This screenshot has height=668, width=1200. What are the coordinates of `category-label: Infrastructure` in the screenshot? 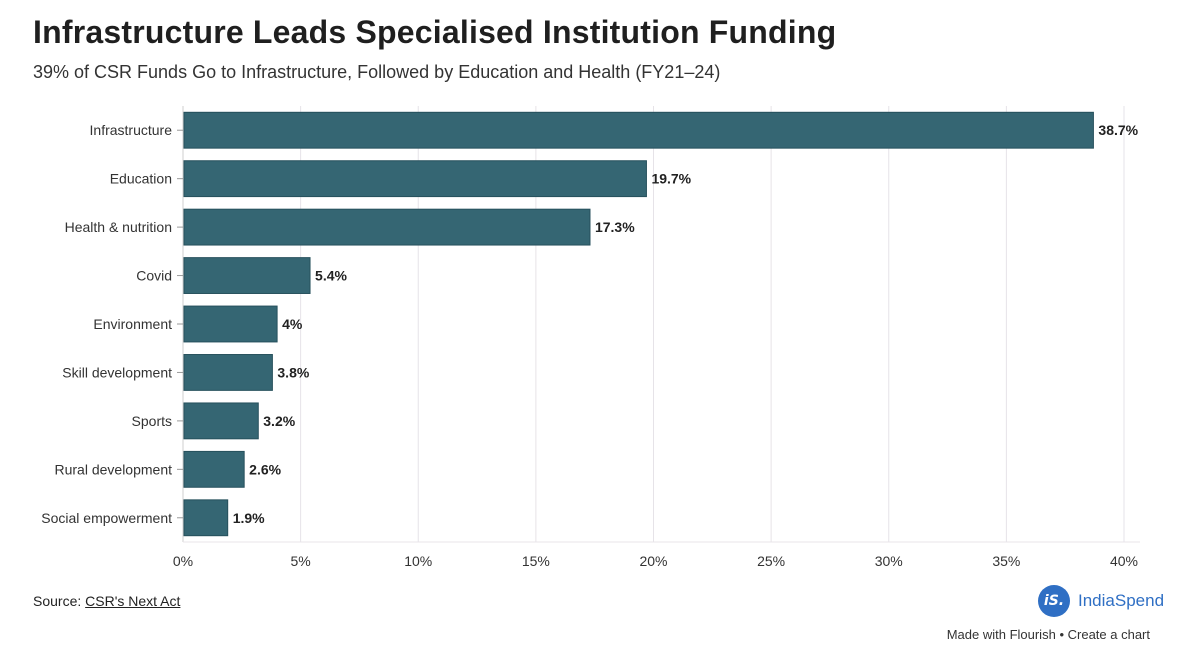 It's located at (131, 130).